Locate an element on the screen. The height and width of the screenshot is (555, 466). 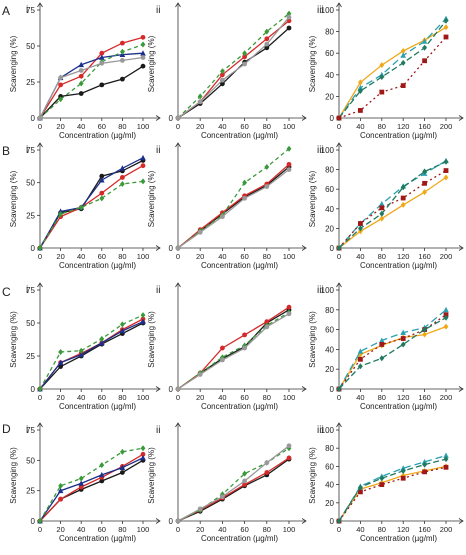
panel-a-i-y-tick-label: 75 is located at coordinates (30, 10).